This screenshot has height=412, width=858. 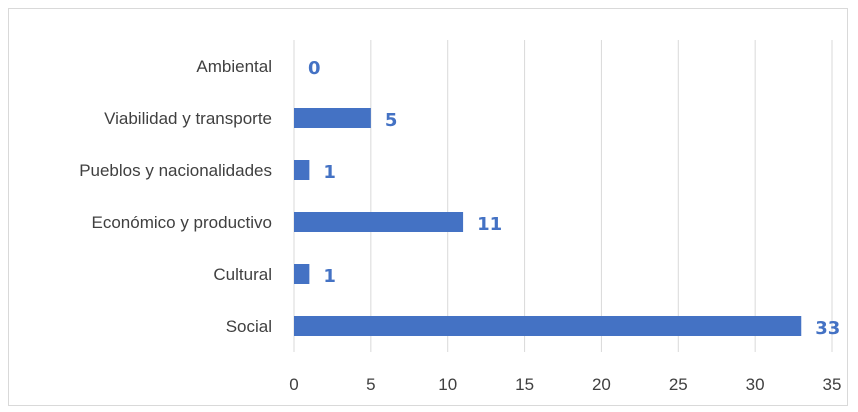 What do you see at coordinates (329, 276) in the screenshot?
I see `data-label-cultural: 1` at bounding box center [329, 276].